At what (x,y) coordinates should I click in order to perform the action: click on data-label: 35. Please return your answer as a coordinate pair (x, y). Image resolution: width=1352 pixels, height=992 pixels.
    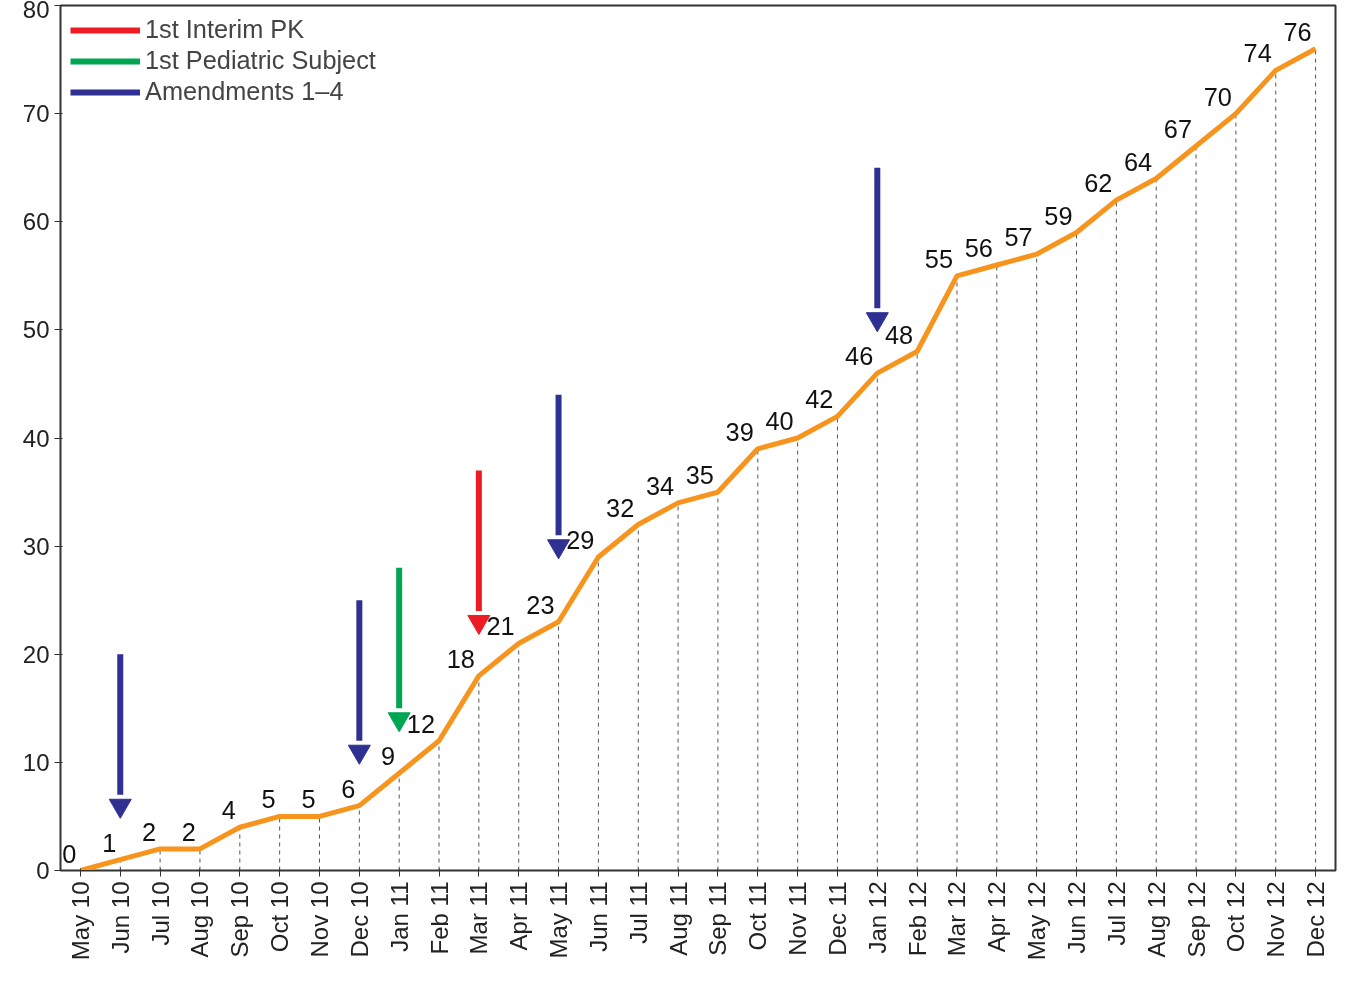
    Looking at the image, I should click on (699, 475).